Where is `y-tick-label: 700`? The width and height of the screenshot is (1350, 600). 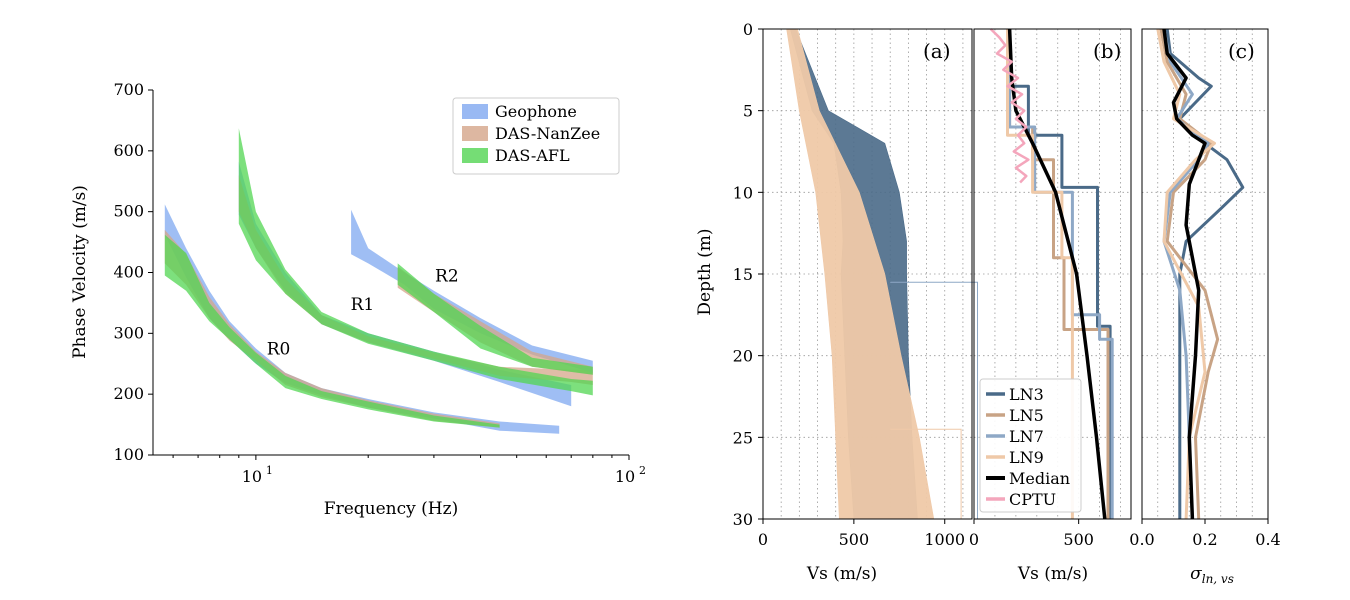
y-tick-label: 700 is located at coordinates (128, 89).